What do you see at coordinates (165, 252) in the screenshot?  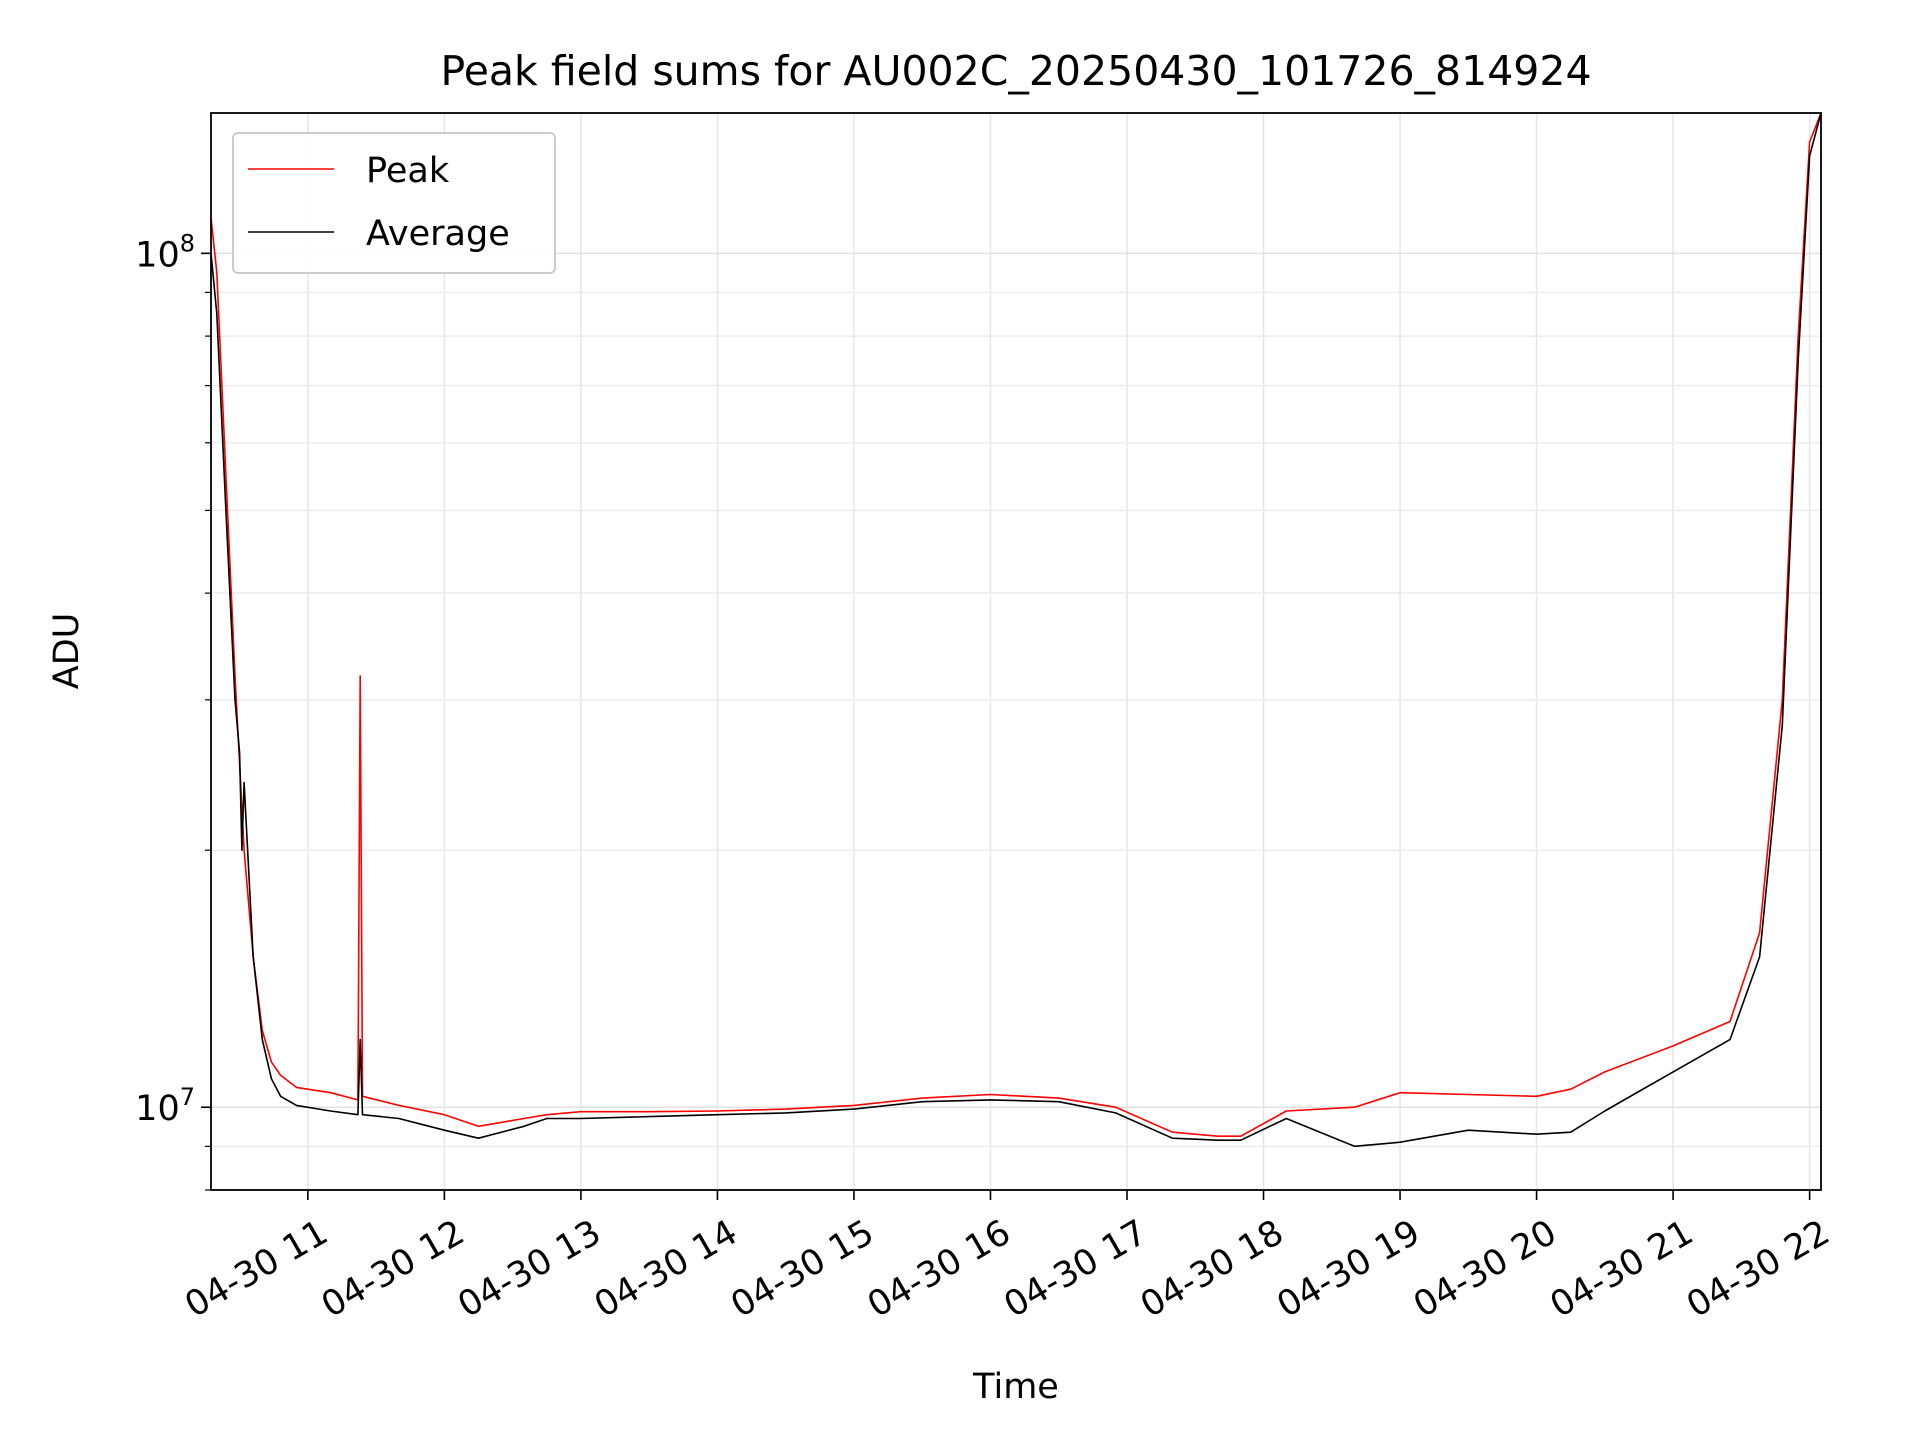 I see `y-tick-label: 10⁸` at bounding box center [165, 252].